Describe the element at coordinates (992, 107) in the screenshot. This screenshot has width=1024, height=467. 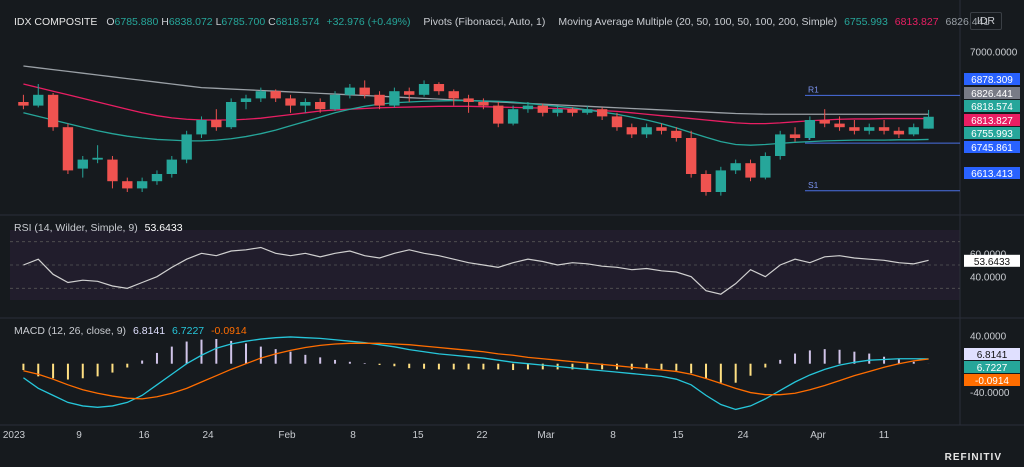
I see `price-tag-label: 6818.574` at that location.